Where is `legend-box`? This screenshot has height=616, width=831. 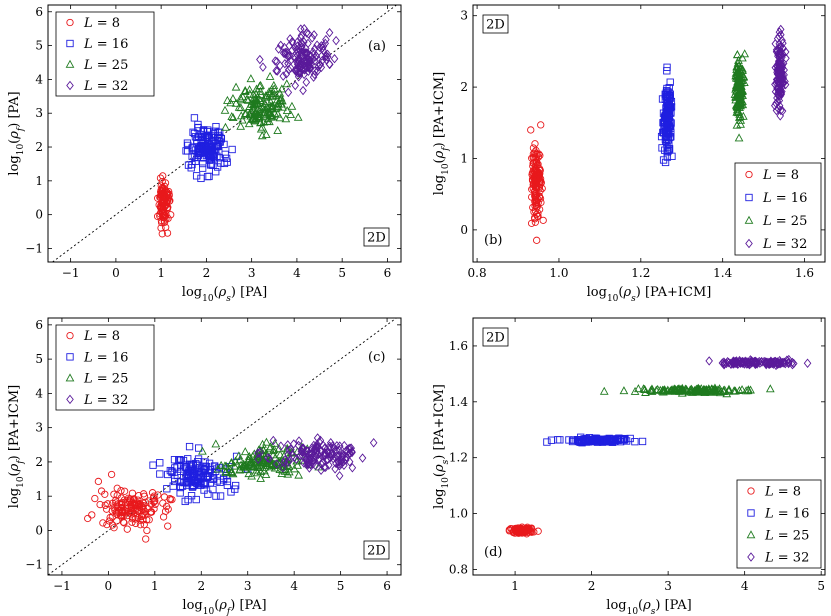 legend-box is located at coordinates (105, 367).